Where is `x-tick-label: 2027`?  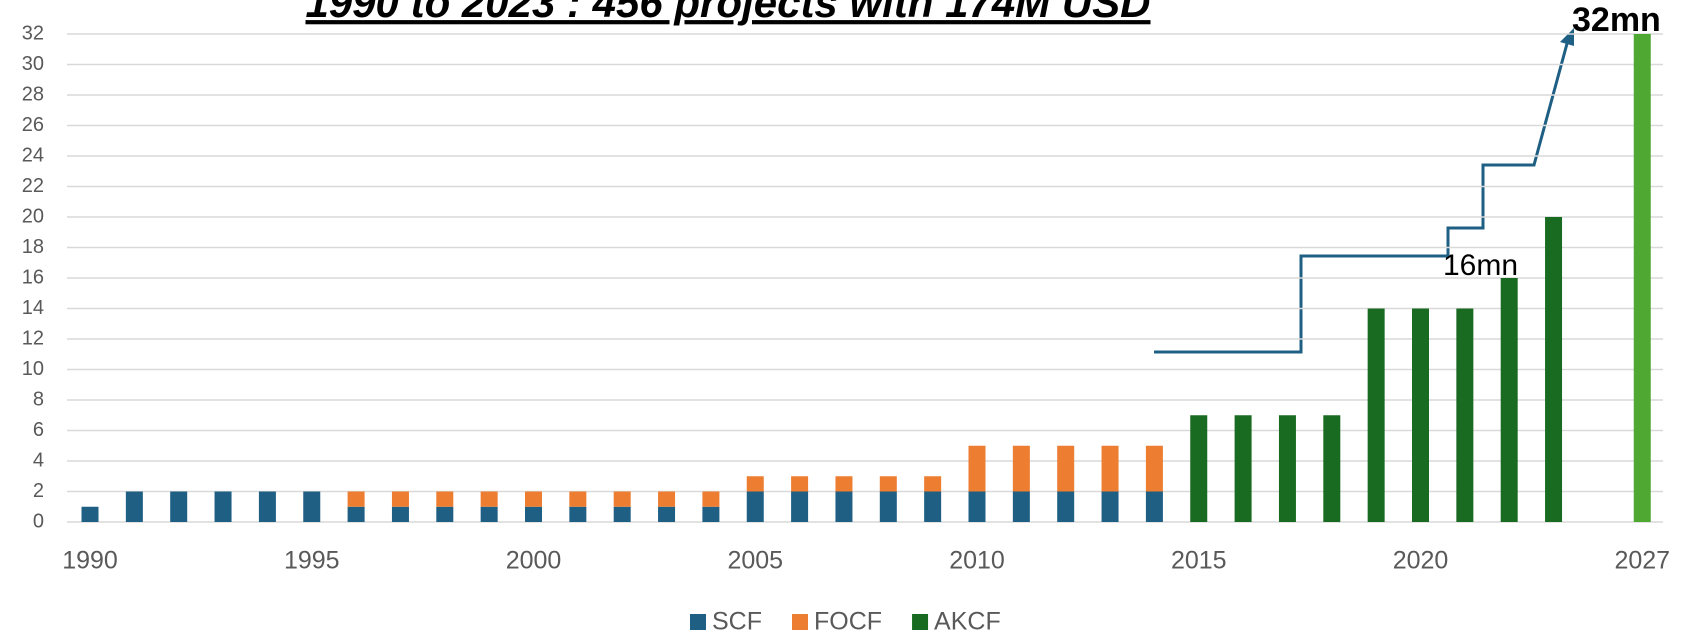 x-tick-label: 2027 is located at coordinates (1642, 561).